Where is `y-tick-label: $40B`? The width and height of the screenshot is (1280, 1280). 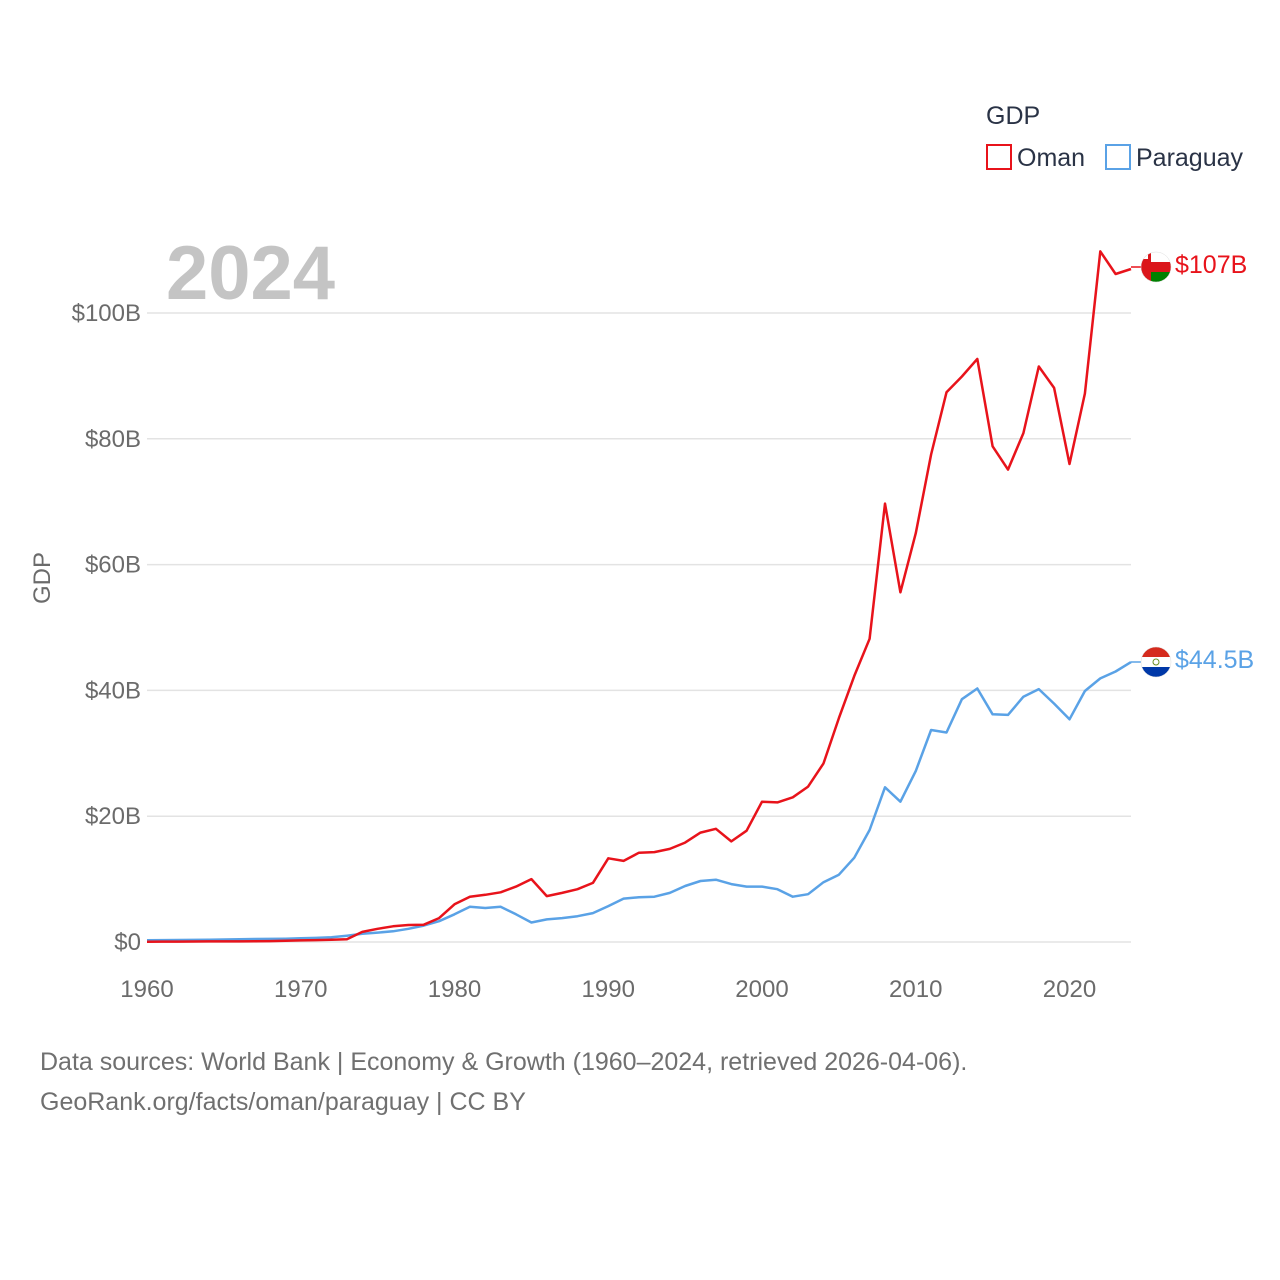 y-tick-label: $40B is located at coordinates (113, 690).